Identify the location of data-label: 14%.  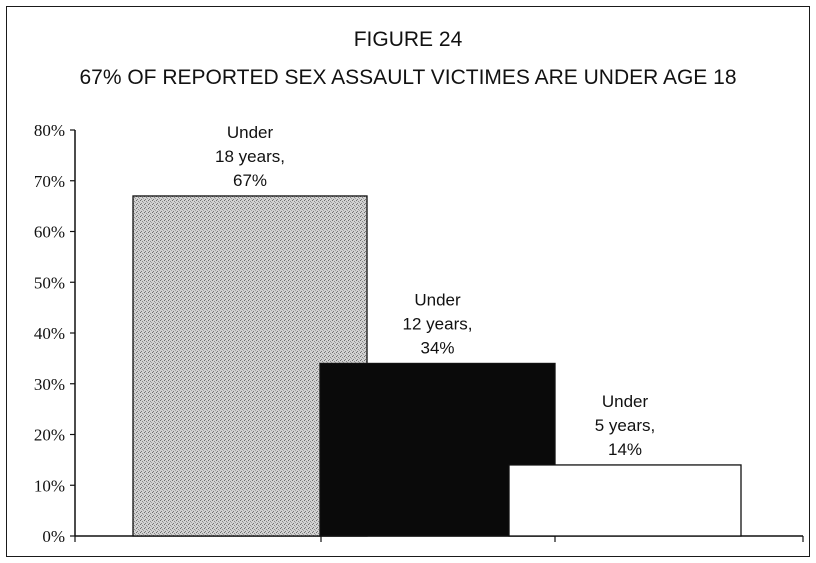
(625, 449).